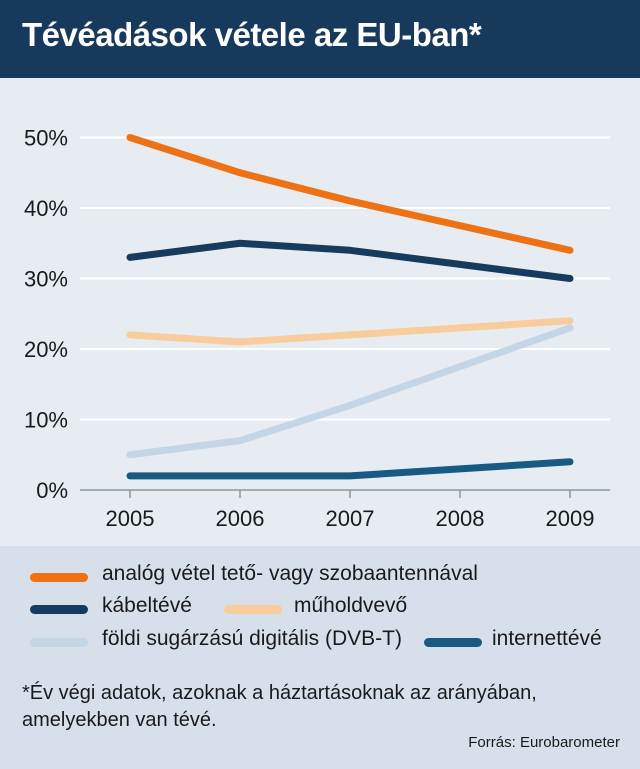  What do you see at coordinates (52, 490) in the screenshot?
I see `y-tick-label: 0%` at bounding box center [52, 490].